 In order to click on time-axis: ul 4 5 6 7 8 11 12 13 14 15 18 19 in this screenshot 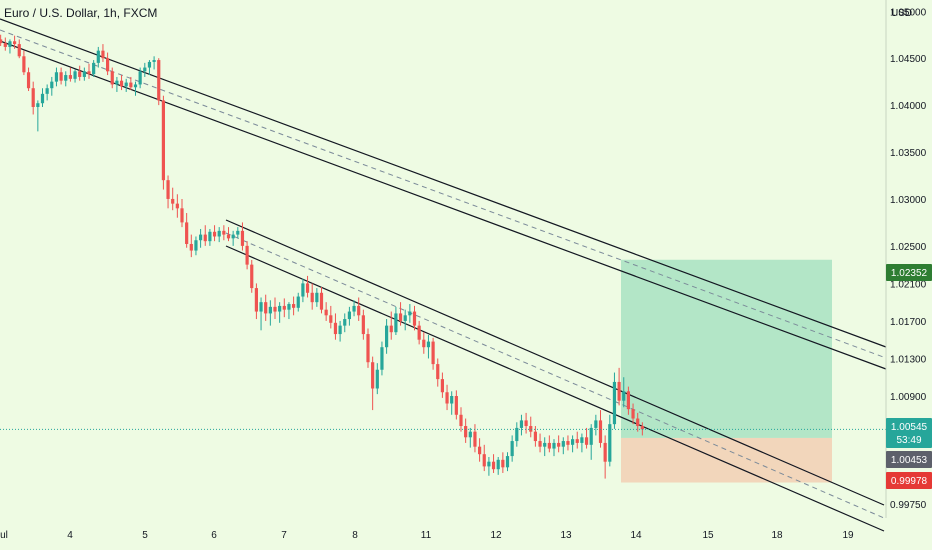, I will do `click(427, 535)`.